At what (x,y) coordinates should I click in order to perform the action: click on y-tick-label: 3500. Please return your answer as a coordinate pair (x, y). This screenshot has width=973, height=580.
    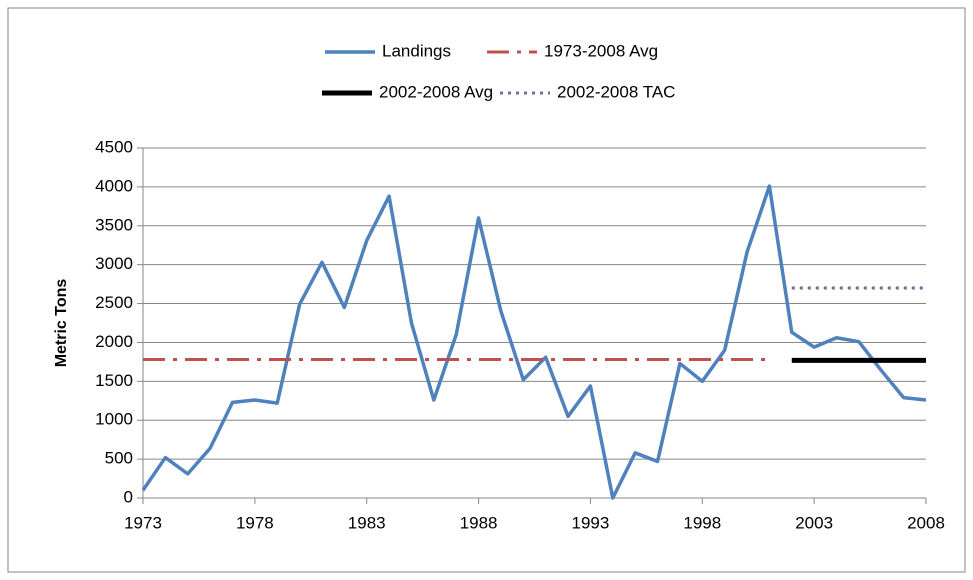
    Looking at the image, I should click on (114, 224).